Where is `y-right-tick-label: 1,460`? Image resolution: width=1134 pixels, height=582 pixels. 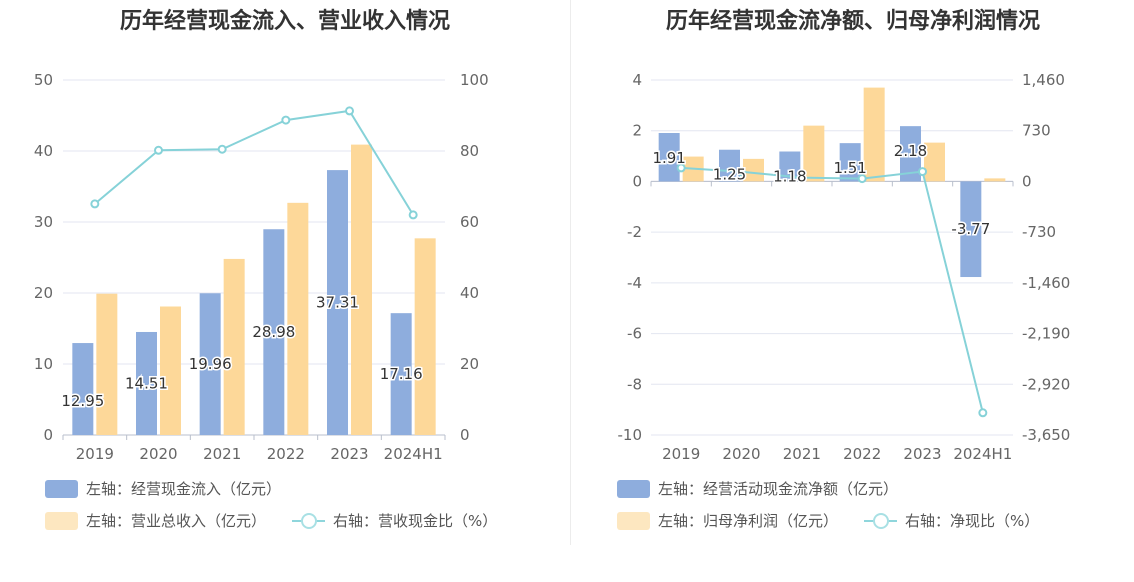
y-right-tick-label: 1,460 is located at coordinates (1043, 80).